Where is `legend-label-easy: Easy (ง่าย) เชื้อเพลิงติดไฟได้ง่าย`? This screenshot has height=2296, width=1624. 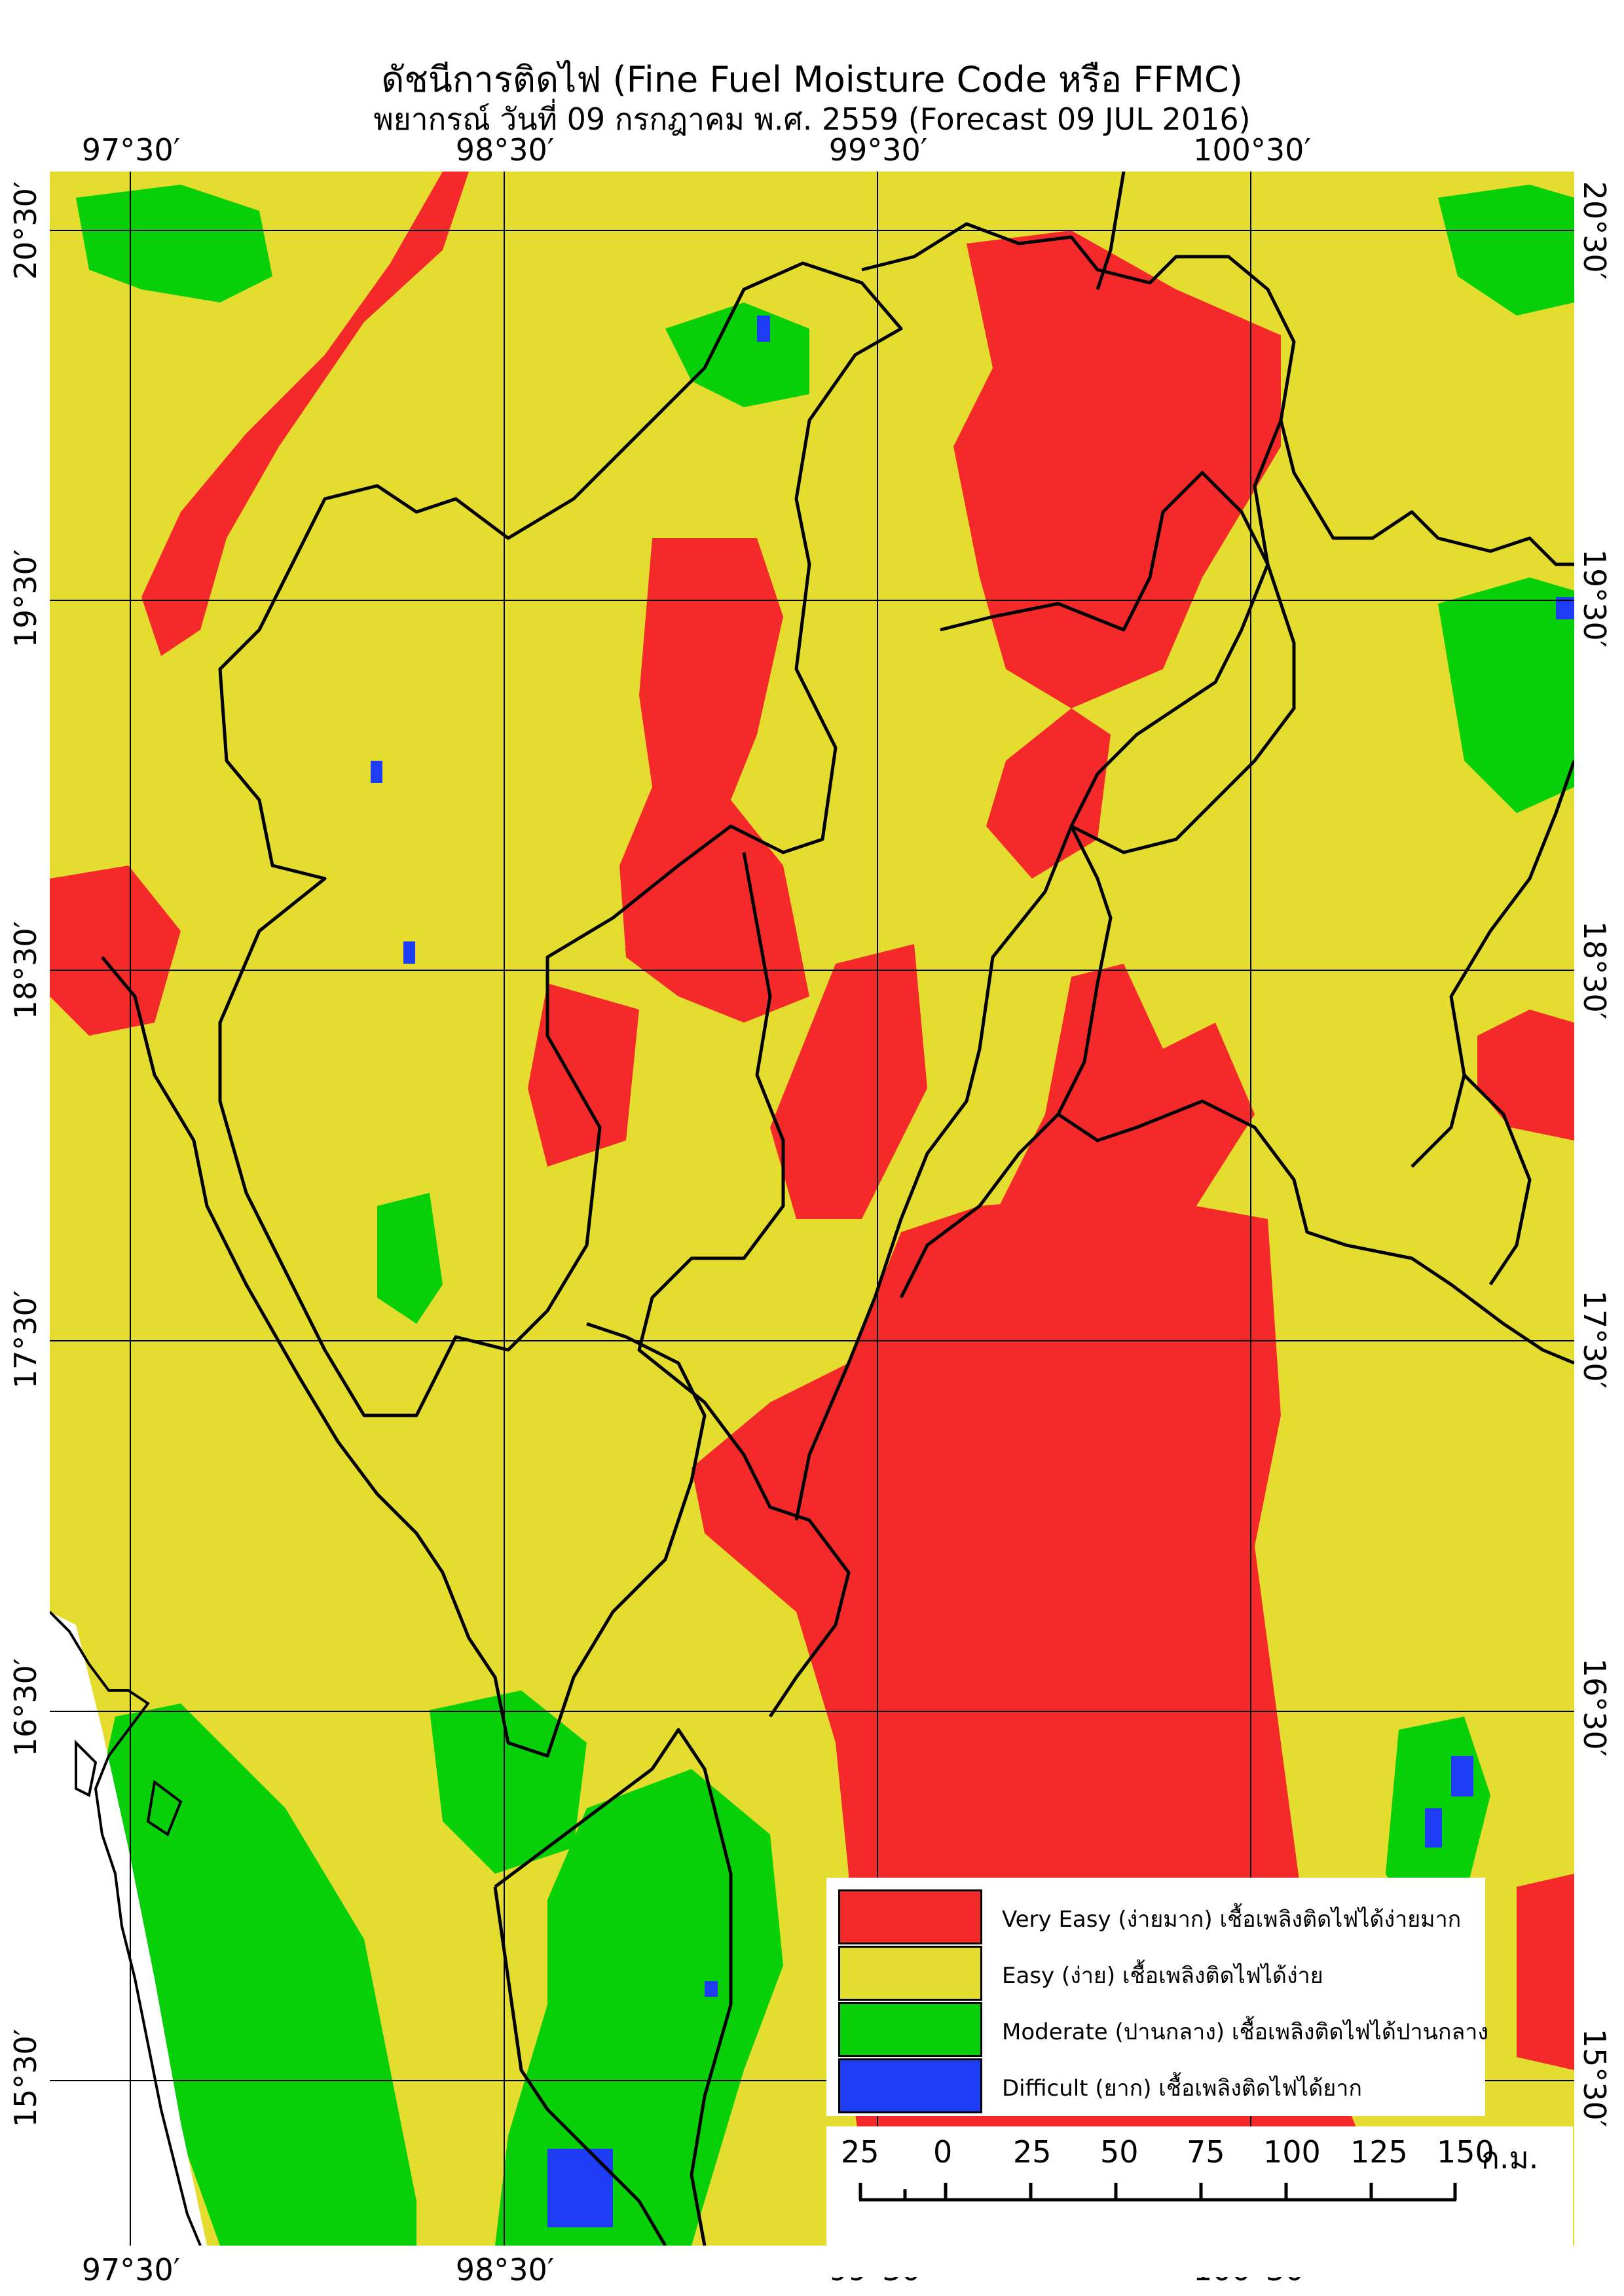
legend-label-easy: Easy (ง่าย) เชื้อเพลิงติดไฟได้ง่าย is located at coordinates (1162, 1976).